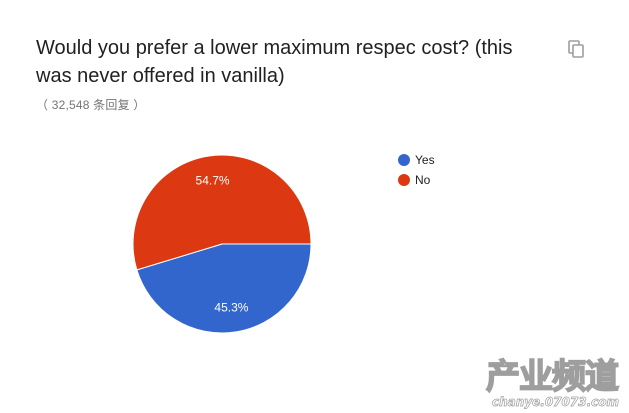 The image size is (629, 413). I want to click on copy-chart-button, so click(577, 49).